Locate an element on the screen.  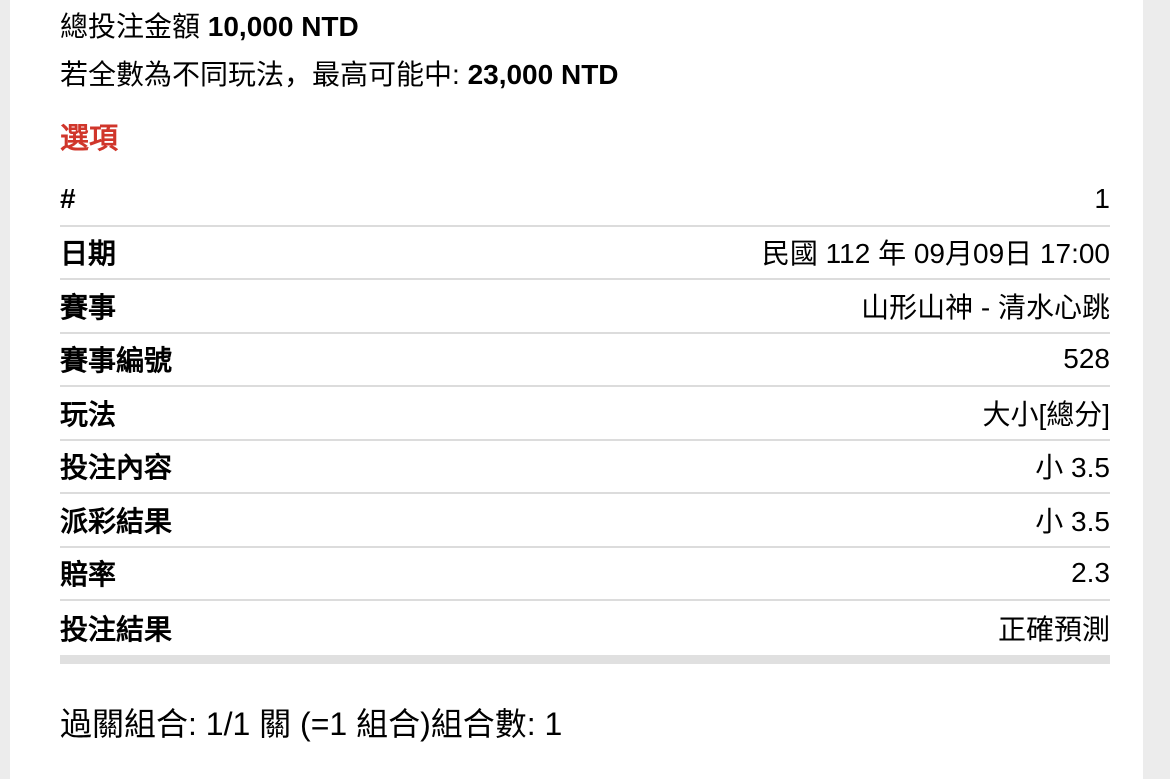
table-bottom-divider is located at coordinates (585, 659).